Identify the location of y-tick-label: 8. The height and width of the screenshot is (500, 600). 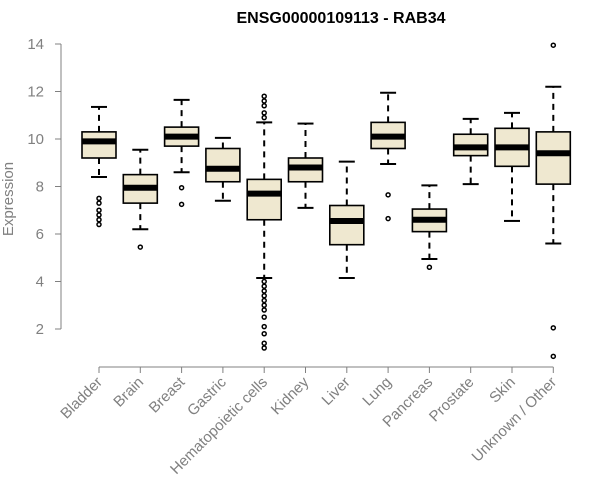
(40, 187).